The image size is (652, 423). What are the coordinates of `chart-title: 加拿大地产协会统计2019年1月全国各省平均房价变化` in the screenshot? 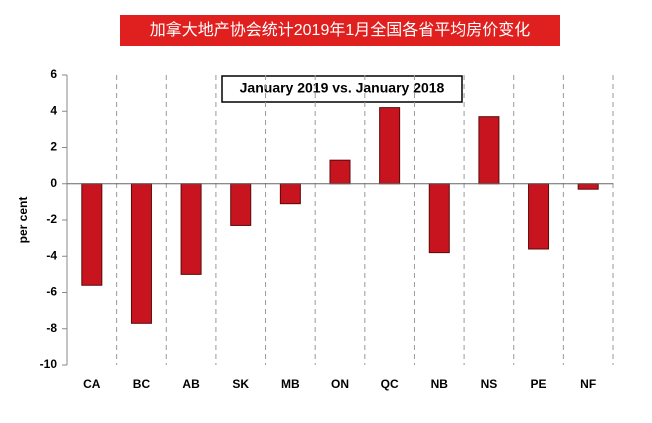 It's located at (340, 29).